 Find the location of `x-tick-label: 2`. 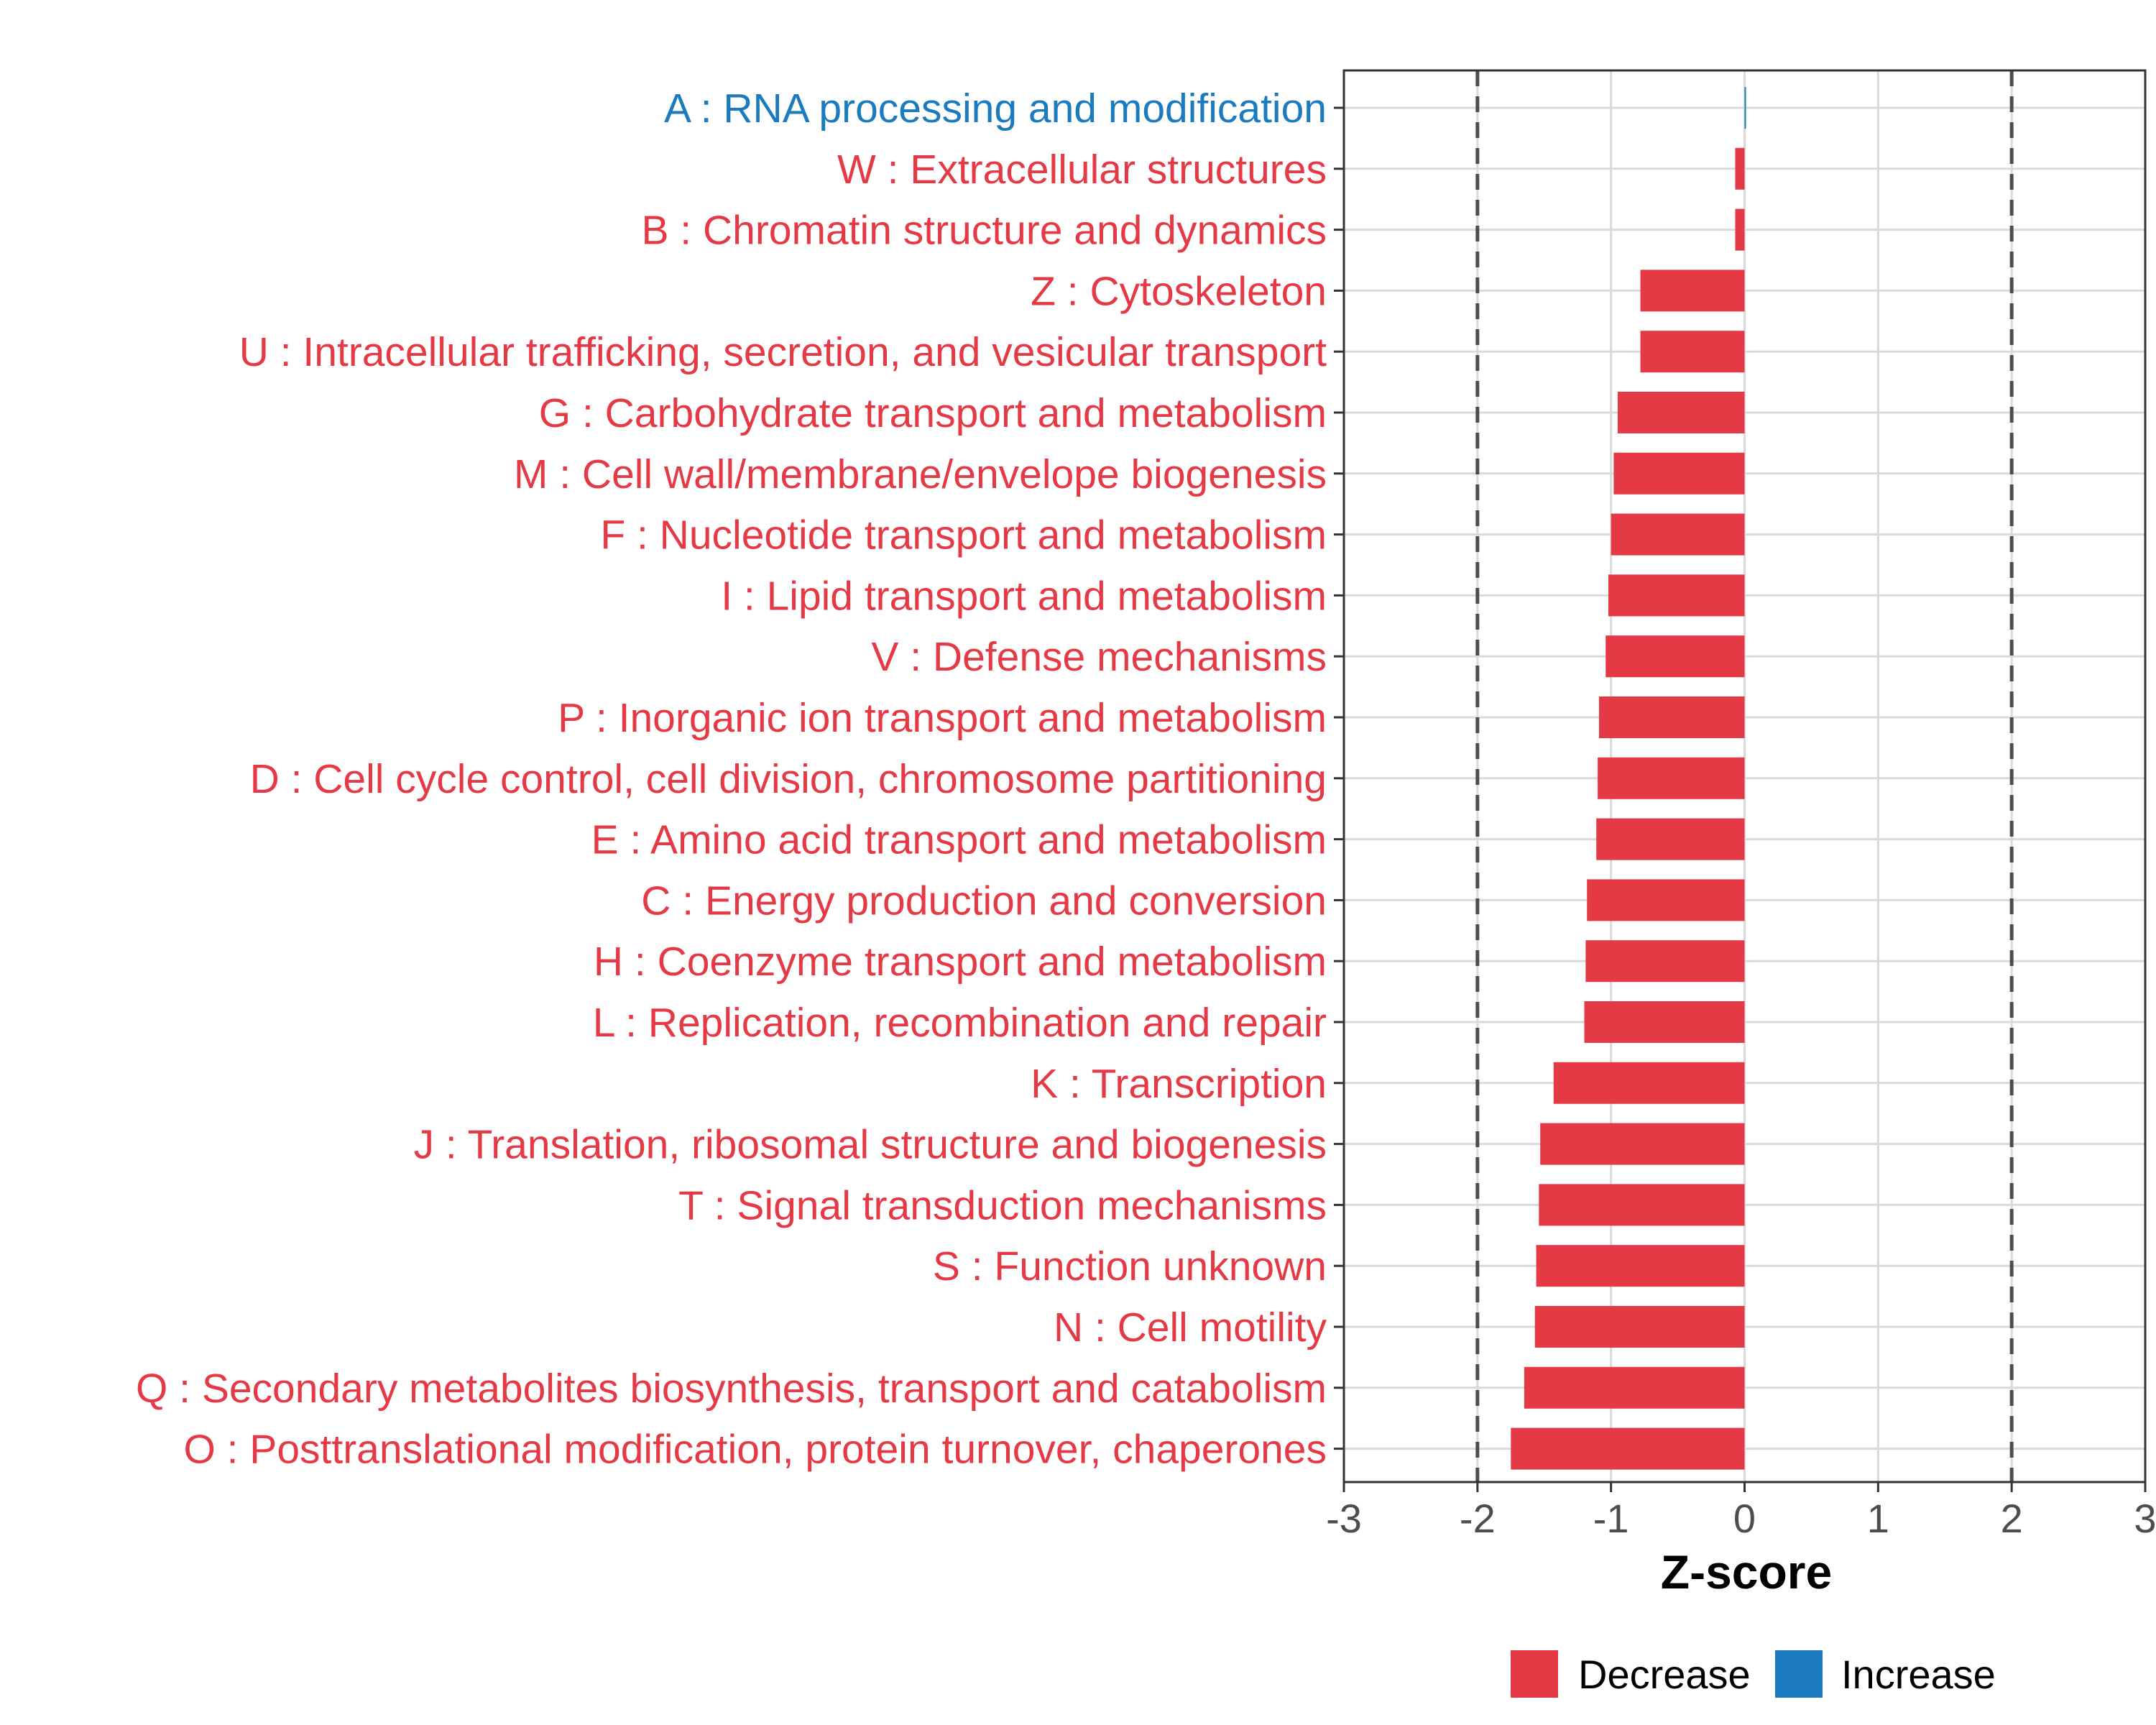

x-tick-label: 2 is located at coordinates (2012, 1518).